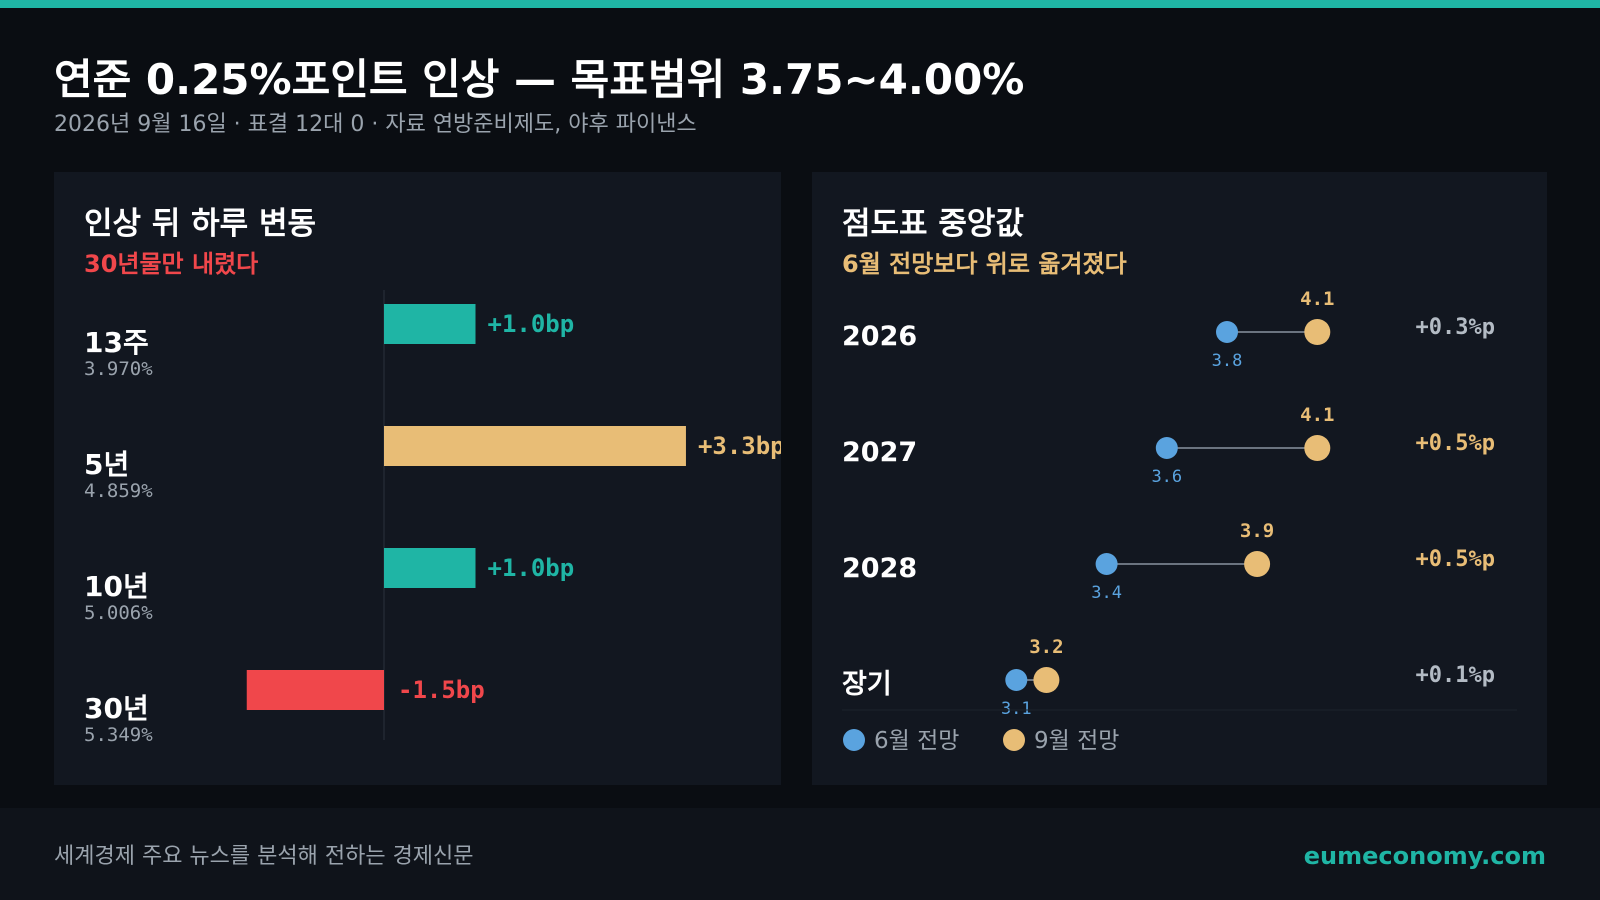 This screenshot has height=900, width=1600. I want to click on footer-tagline: 세계경제 주요 뉴스를 분석해 전하는 경제신문, so click(264, 856).